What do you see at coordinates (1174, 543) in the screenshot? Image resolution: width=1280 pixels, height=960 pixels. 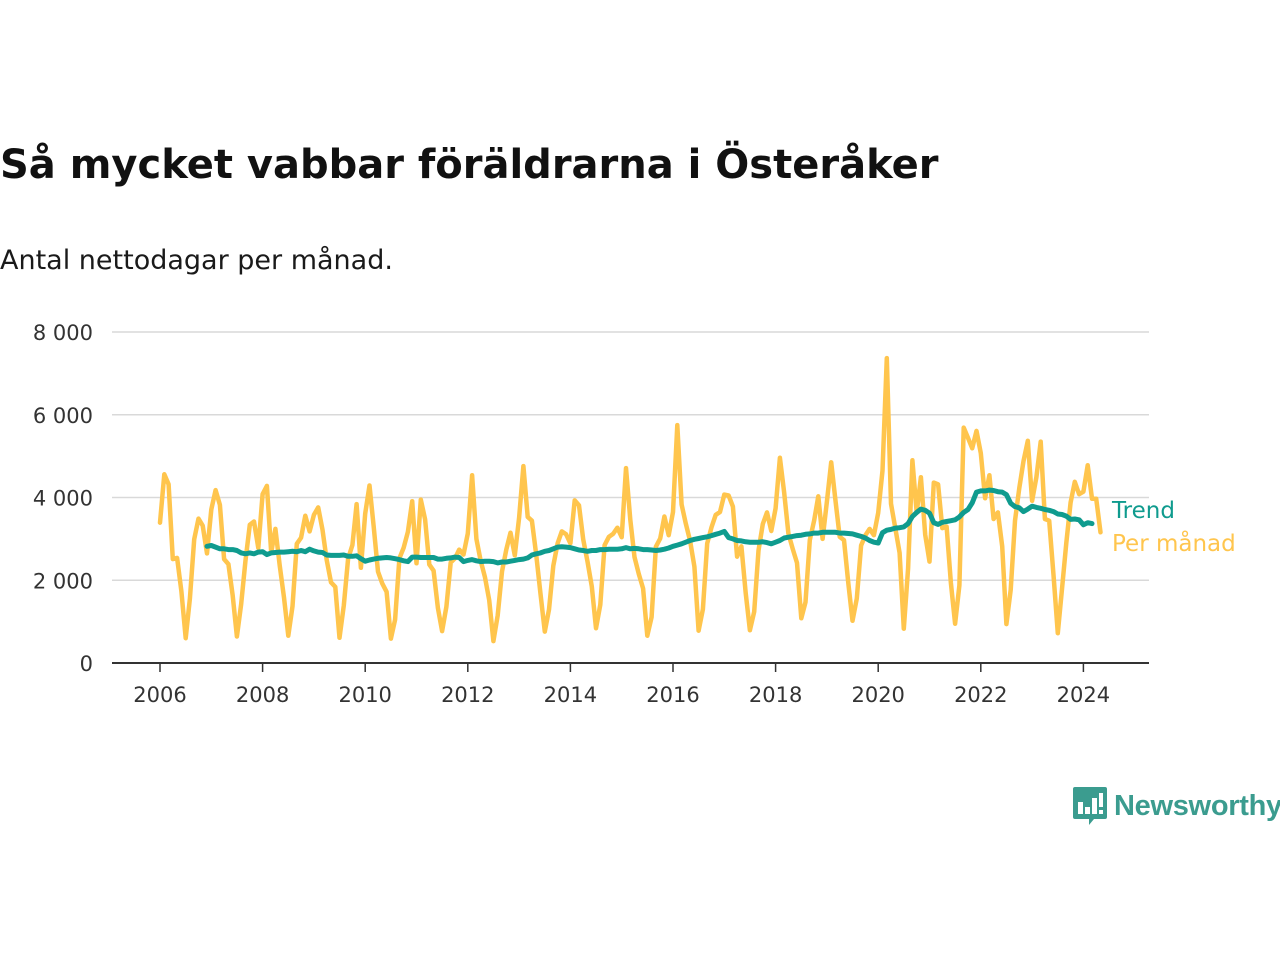 I see `series-label-monthly: Per månad` at bounding box center [1174, 543].